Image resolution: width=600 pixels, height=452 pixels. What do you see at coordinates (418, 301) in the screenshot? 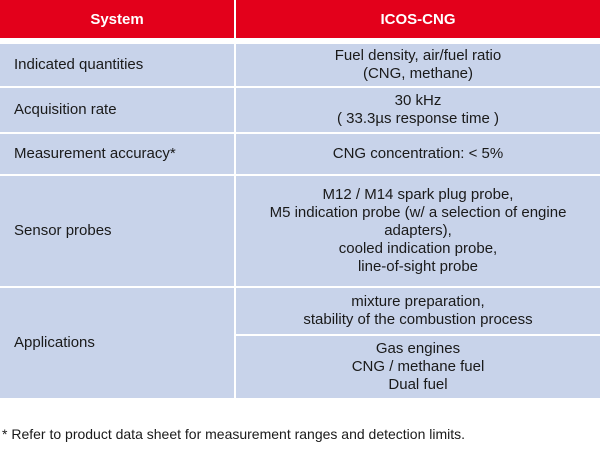
I see `value-line: mixture preparation,` at bounding box center [418, 301].